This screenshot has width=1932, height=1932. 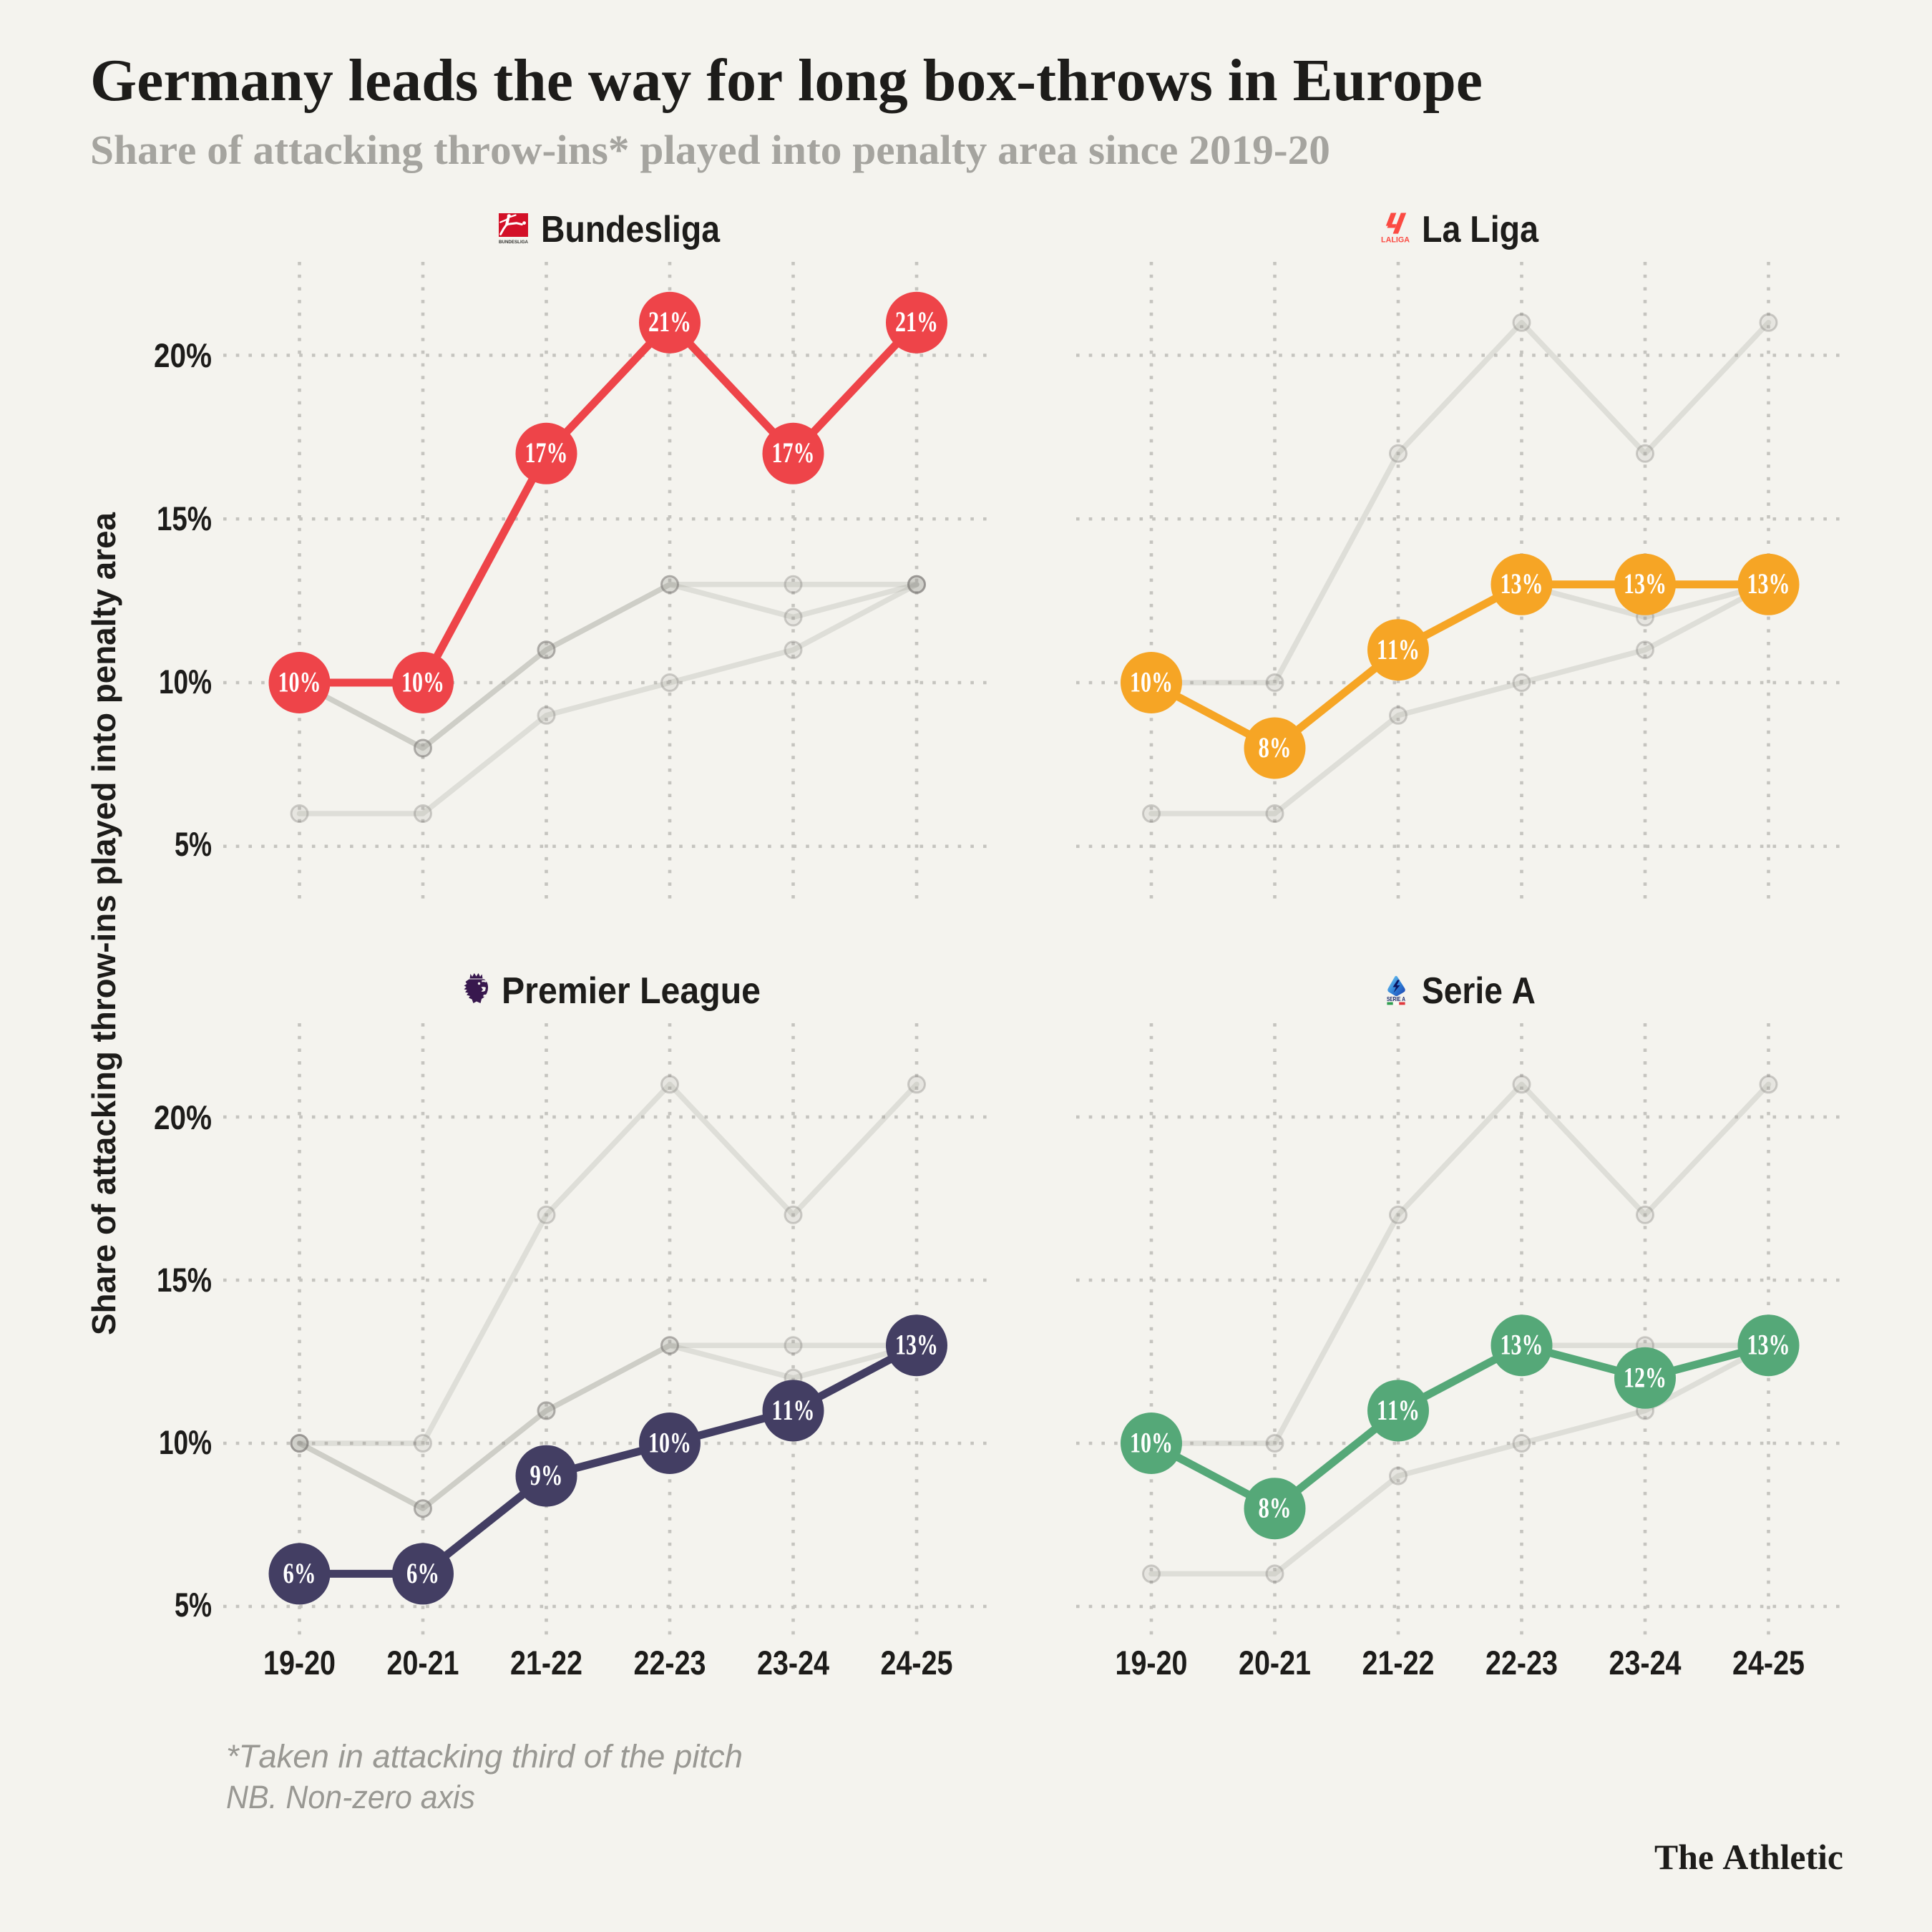 I want to click on svg-text: NB. Non-zero axis, so click(x=350, y=1797).